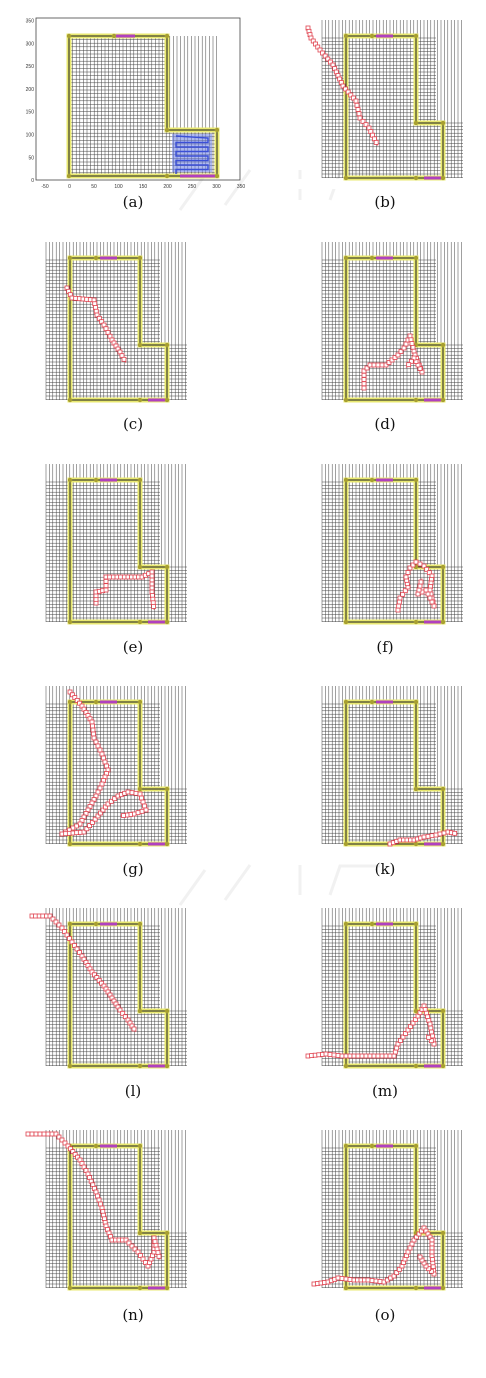 The height and width of the screenshot is (1378, 486). I want to click on panel-caption-n: (n), so click(133, 1315).